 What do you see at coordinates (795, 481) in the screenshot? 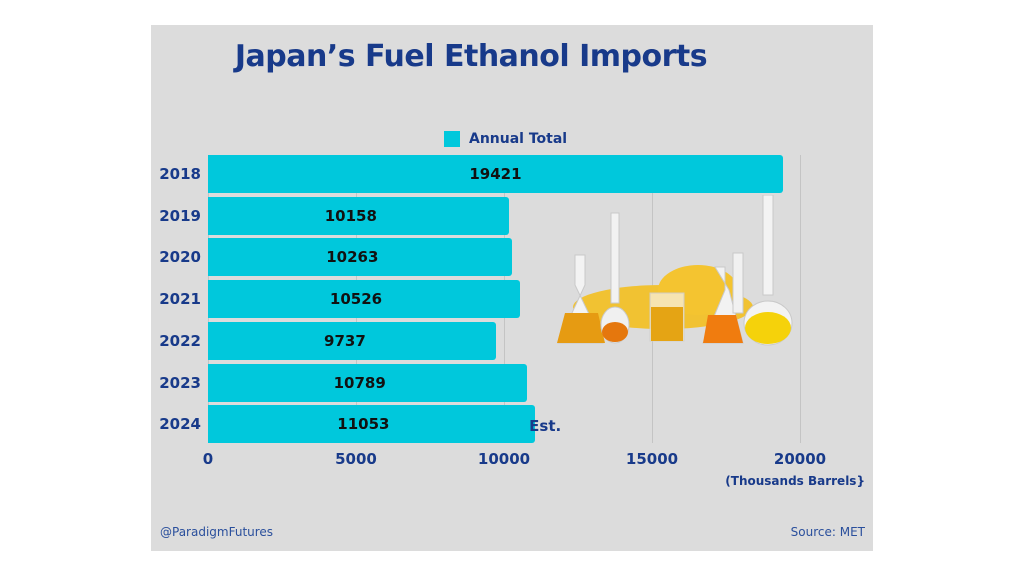
I see `x-axis-unit-label: (Thousands Barrels}` at bounding box center [795, 481].